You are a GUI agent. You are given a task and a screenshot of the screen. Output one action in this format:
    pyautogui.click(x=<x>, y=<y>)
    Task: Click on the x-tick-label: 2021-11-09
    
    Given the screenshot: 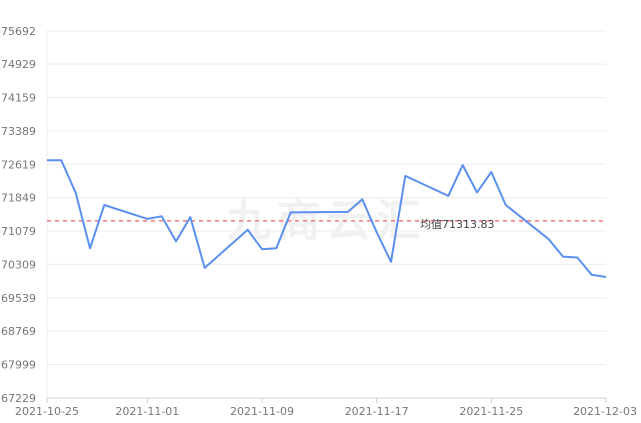 What is the action you would take?
    pyautogui.click(x=262, y=411)
    